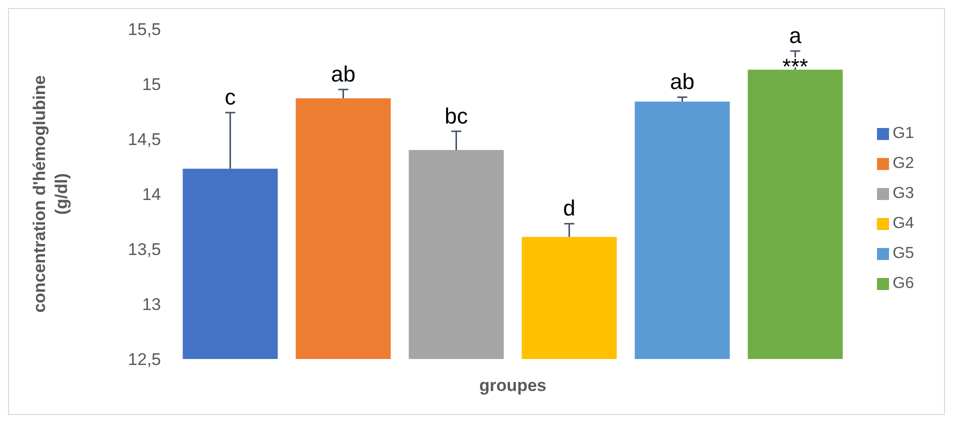 This screenshot has width=955, height=421. Describe the element at coordinates (151, 84) in the screenshot. I see `y-tick-label: 15` at that location.